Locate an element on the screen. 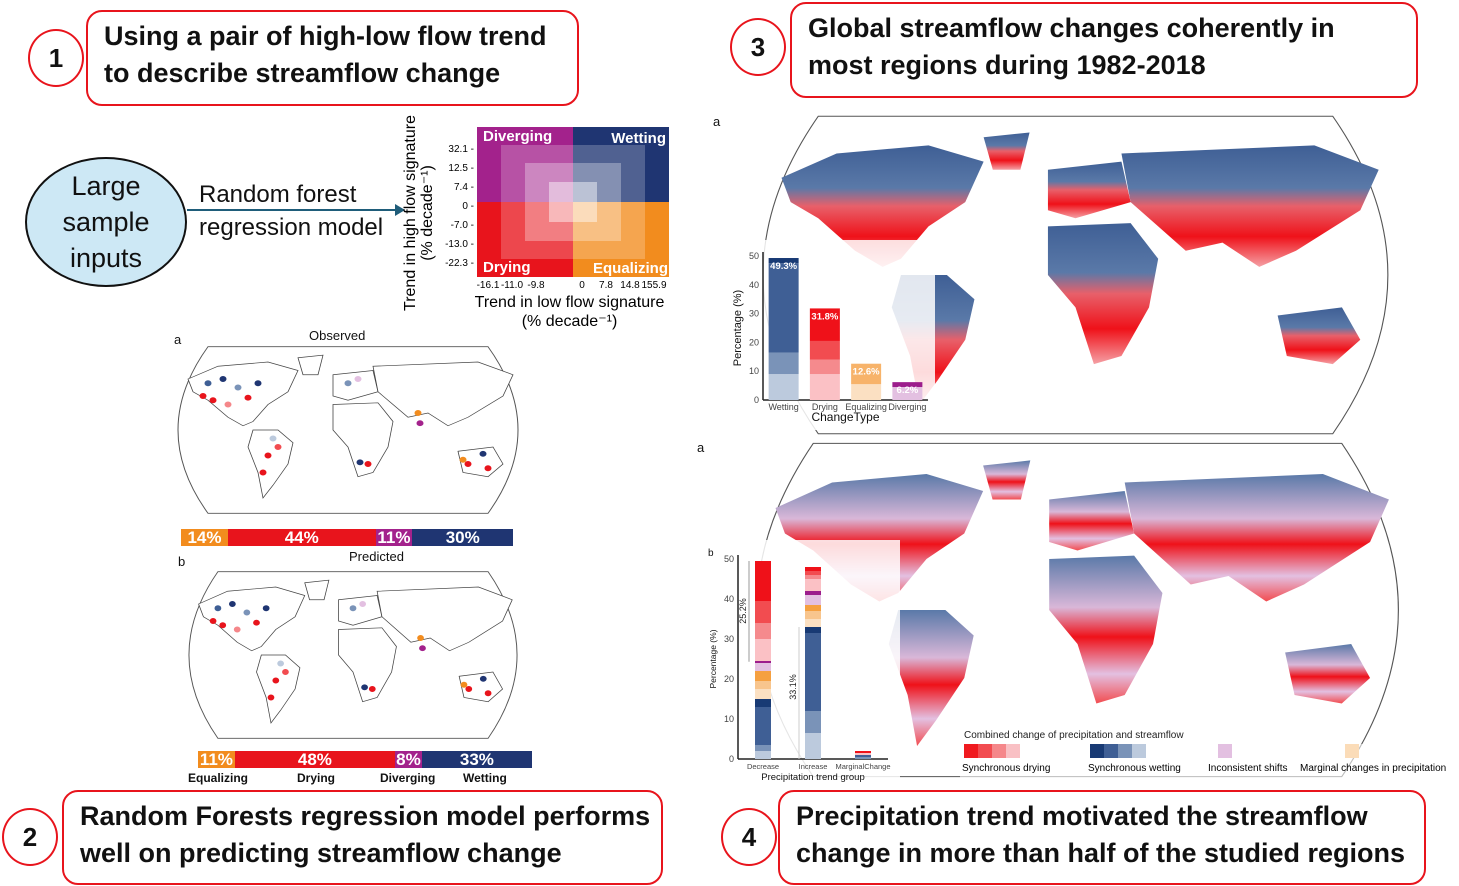 This screenshot has height=886, width=1459. y-tick: -7.0 - is located at coordinates (462, 225).